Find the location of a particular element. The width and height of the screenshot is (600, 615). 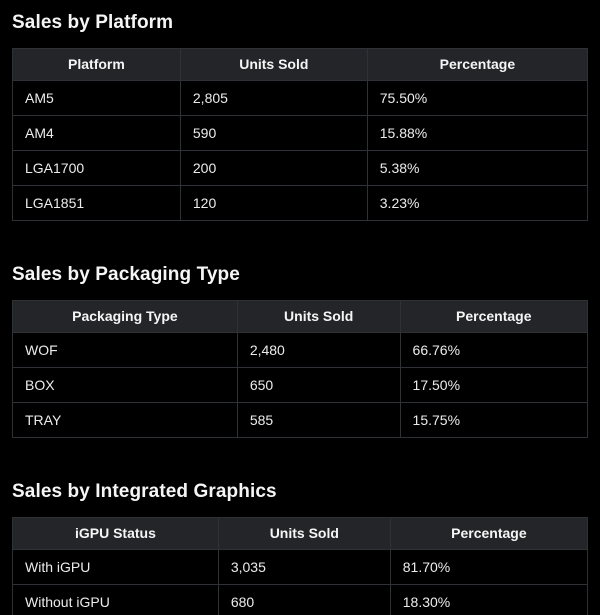

table-cell-igpu-status: With iGPU is located at coordinates (115, 567).